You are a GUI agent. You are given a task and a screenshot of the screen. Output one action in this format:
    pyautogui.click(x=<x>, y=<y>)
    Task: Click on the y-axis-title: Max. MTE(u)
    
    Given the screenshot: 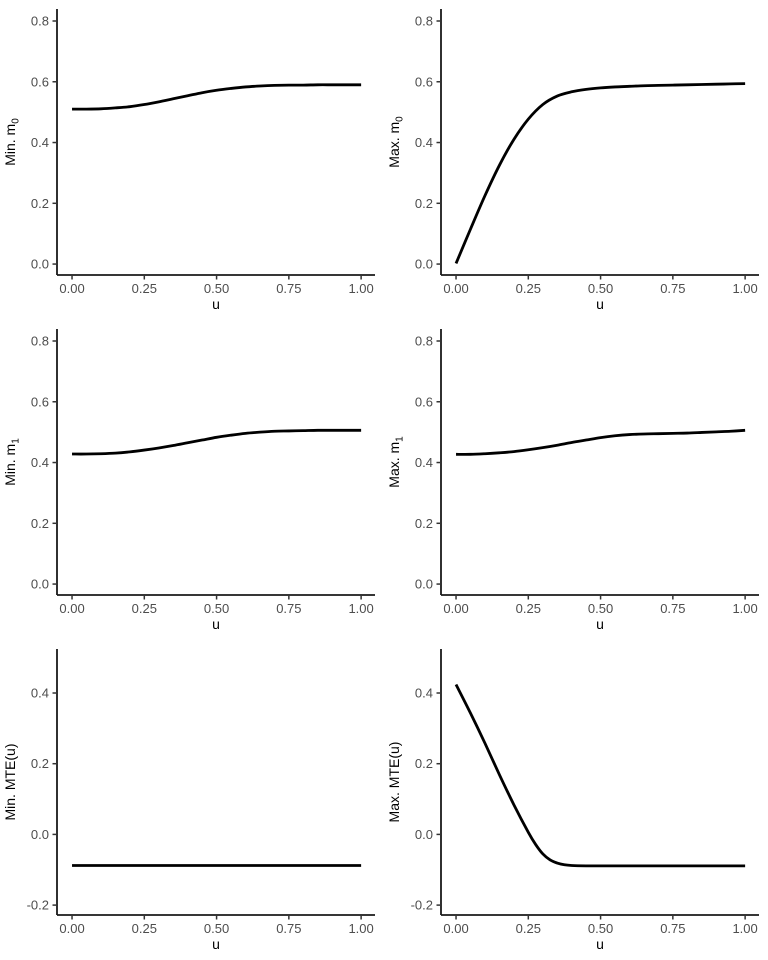 What is the action you would take?
    pyautogui.click(x=394, y=782)
    